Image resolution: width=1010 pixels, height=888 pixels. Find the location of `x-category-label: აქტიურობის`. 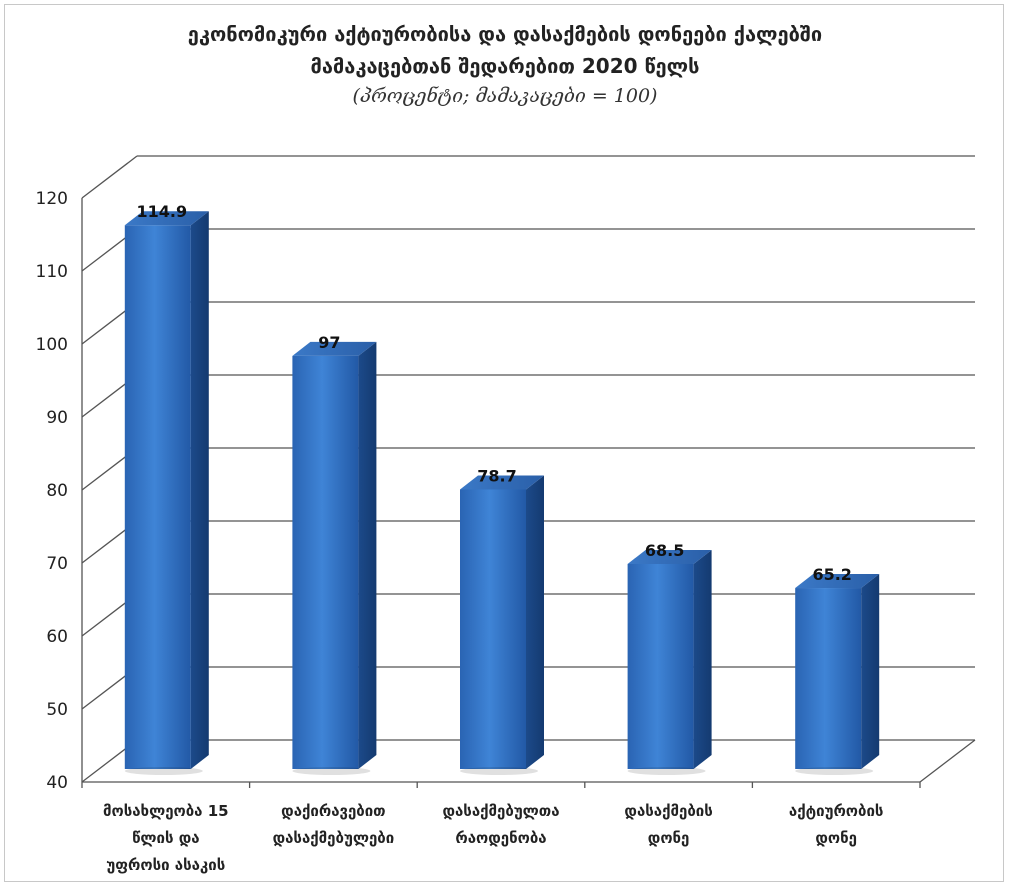

x-category-label: აქტიურობის is located at coordinates (836, 811).